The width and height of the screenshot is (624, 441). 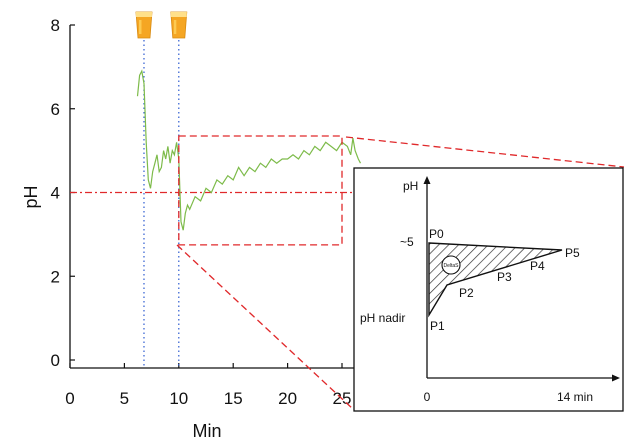 I want to click on inset-y-arrow, so click(x=427, y=180).